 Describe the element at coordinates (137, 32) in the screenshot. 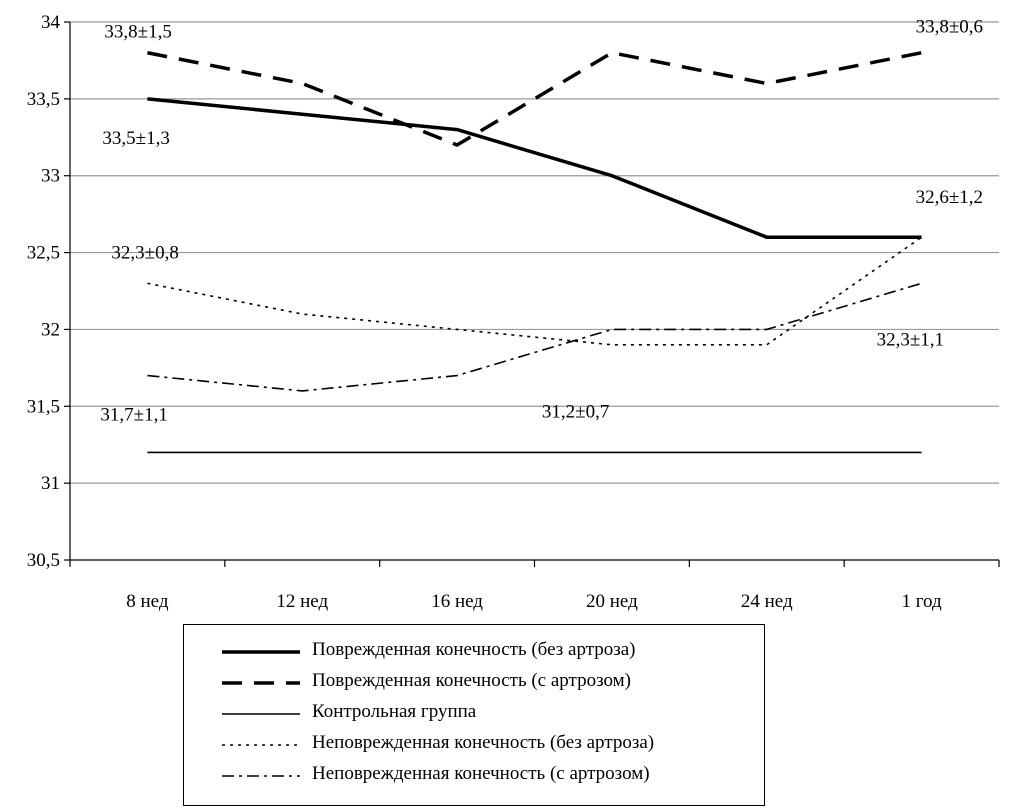

I see `data-label: 33,8±1,5` at that location.